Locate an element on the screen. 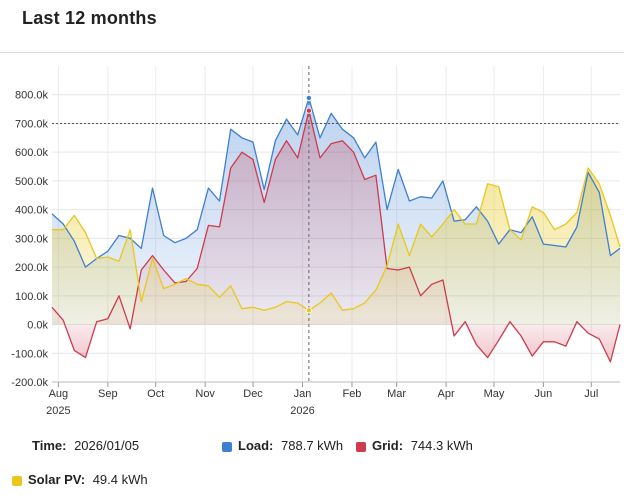 The width and height of the screenshot is (624, 500). time-value: 2026/01/05 is located at coordinates (107, 445).